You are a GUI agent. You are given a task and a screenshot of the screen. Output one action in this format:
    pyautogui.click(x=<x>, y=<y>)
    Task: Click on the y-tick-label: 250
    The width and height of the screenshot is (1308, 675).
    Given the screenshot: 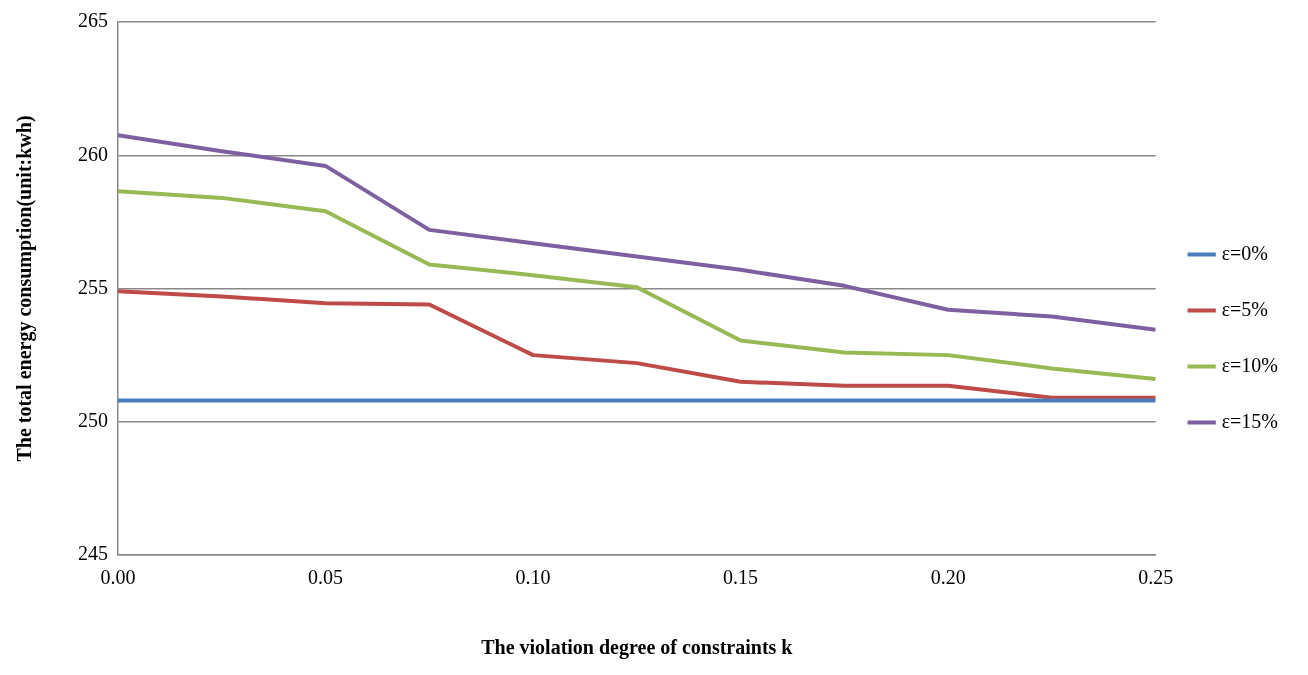 What is the action you would take?
    pyautogui.click(x=93, y=420)
    